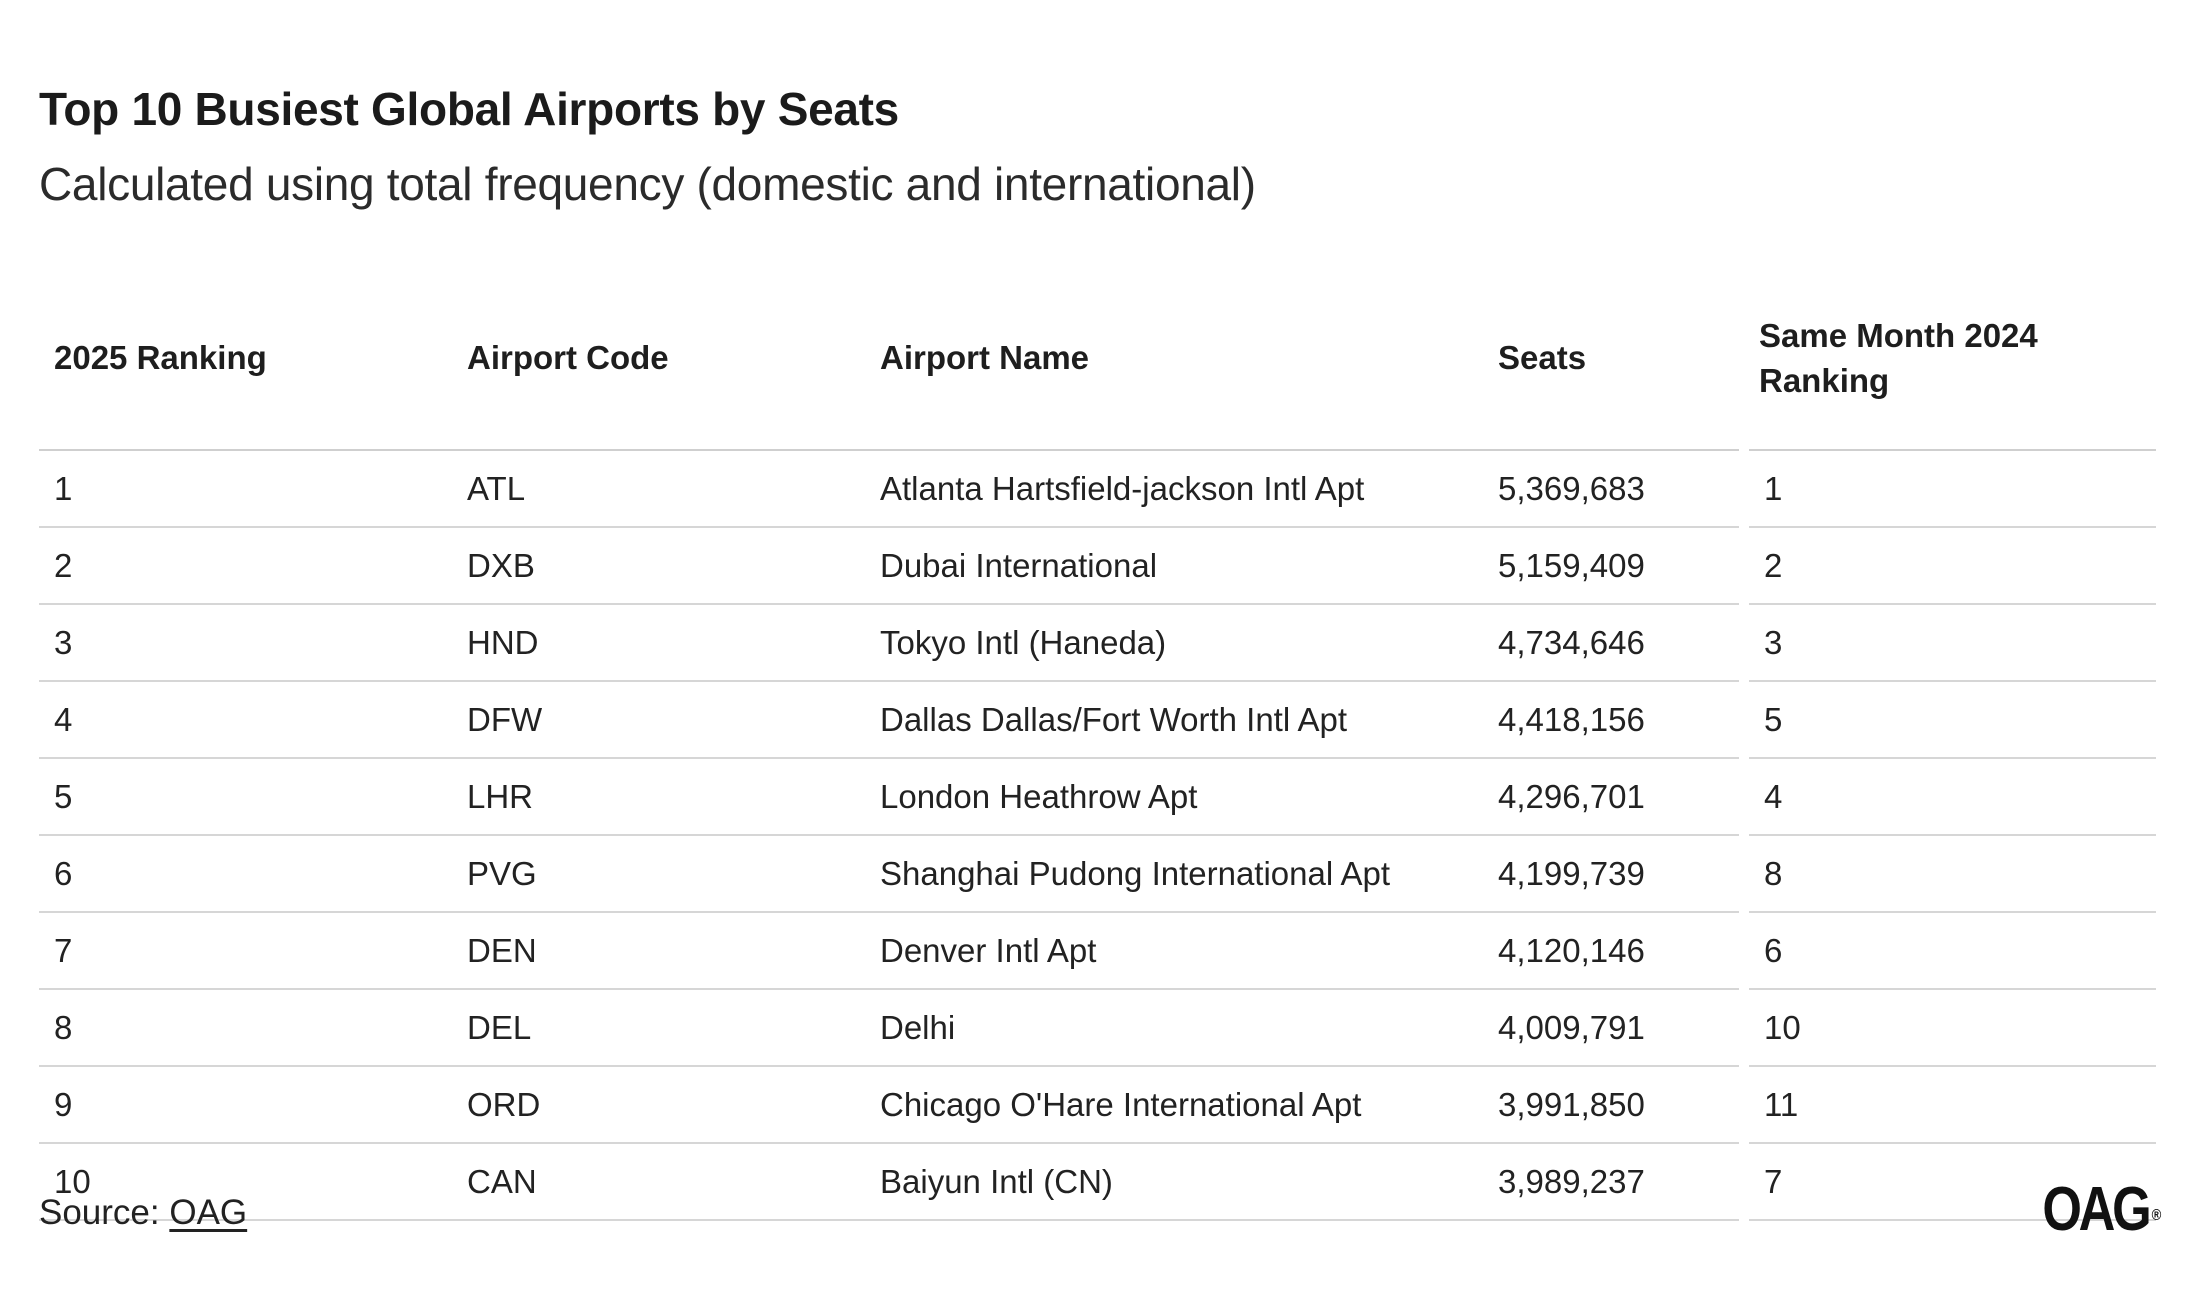 This screenshot has width=2194, height=1289. I want to click on cell-2024-ranking: 1, so click(1950, 489).